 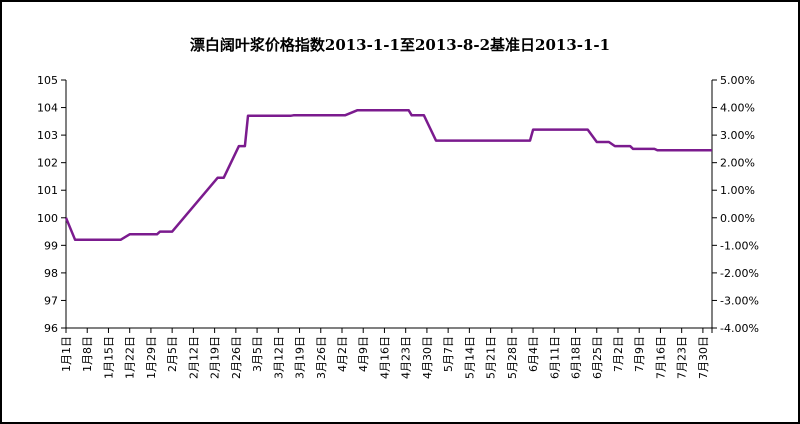 What do you see at coordinates (215, 357) in the screenshot?
I see `x-tick-label: 2月19日` at bounding box center [215, 357].